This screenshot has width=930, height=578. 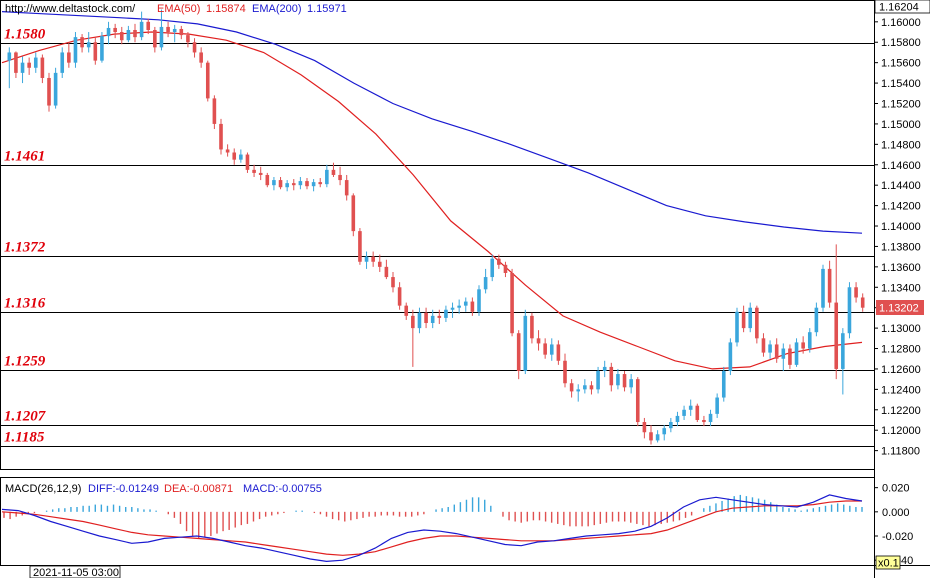 What do you see at coordinates (75, 571) in the screenshot?
I see `date-box` at bounding box center [75, 571].